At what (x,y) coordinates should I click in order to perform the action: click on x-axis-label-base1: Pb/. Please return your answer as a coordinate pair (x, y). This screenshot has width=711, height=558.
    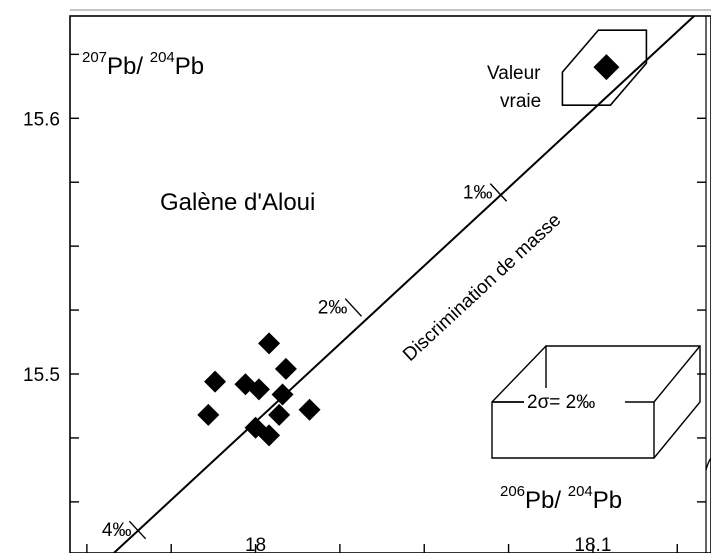
    Looking at the image, I should click on (546, 500).